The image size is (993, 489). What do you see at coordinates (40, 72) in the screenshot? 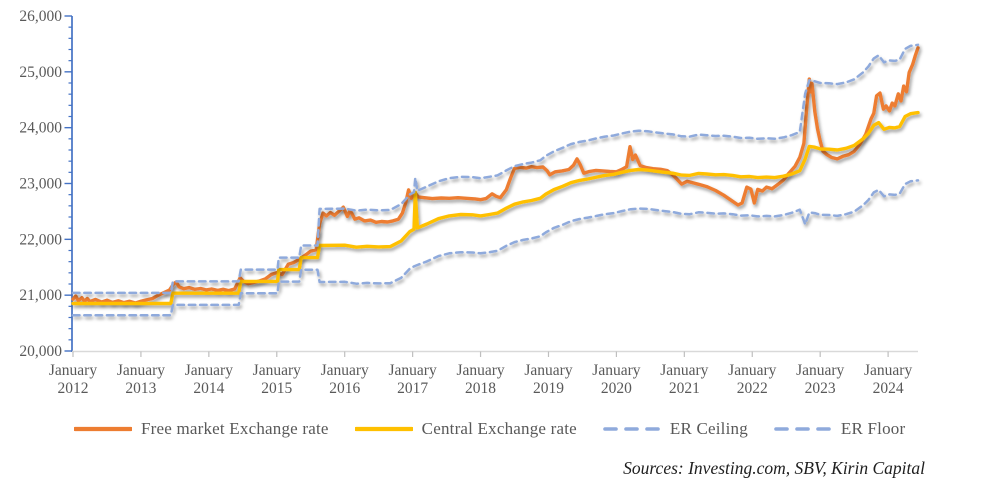
I see `y-tick-label: 25,000` at bounding box center [40, 72].